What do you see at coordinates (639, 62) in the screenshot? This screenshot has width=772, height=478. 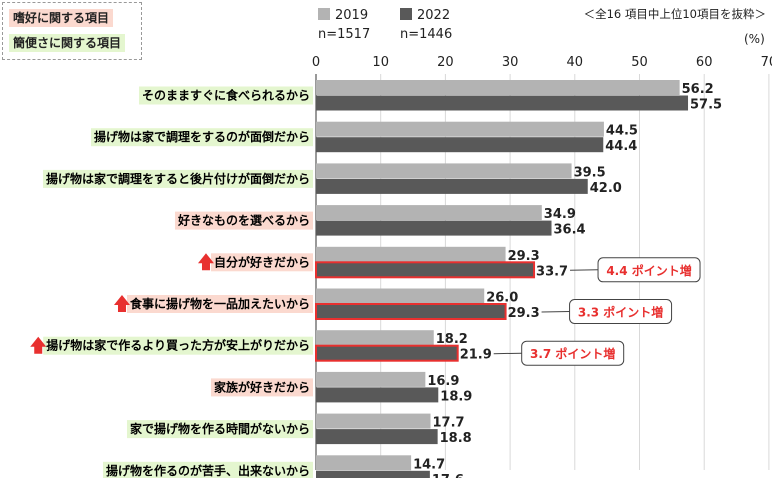 I see `x-tick-label: 50` at bounding box center [639, 62].